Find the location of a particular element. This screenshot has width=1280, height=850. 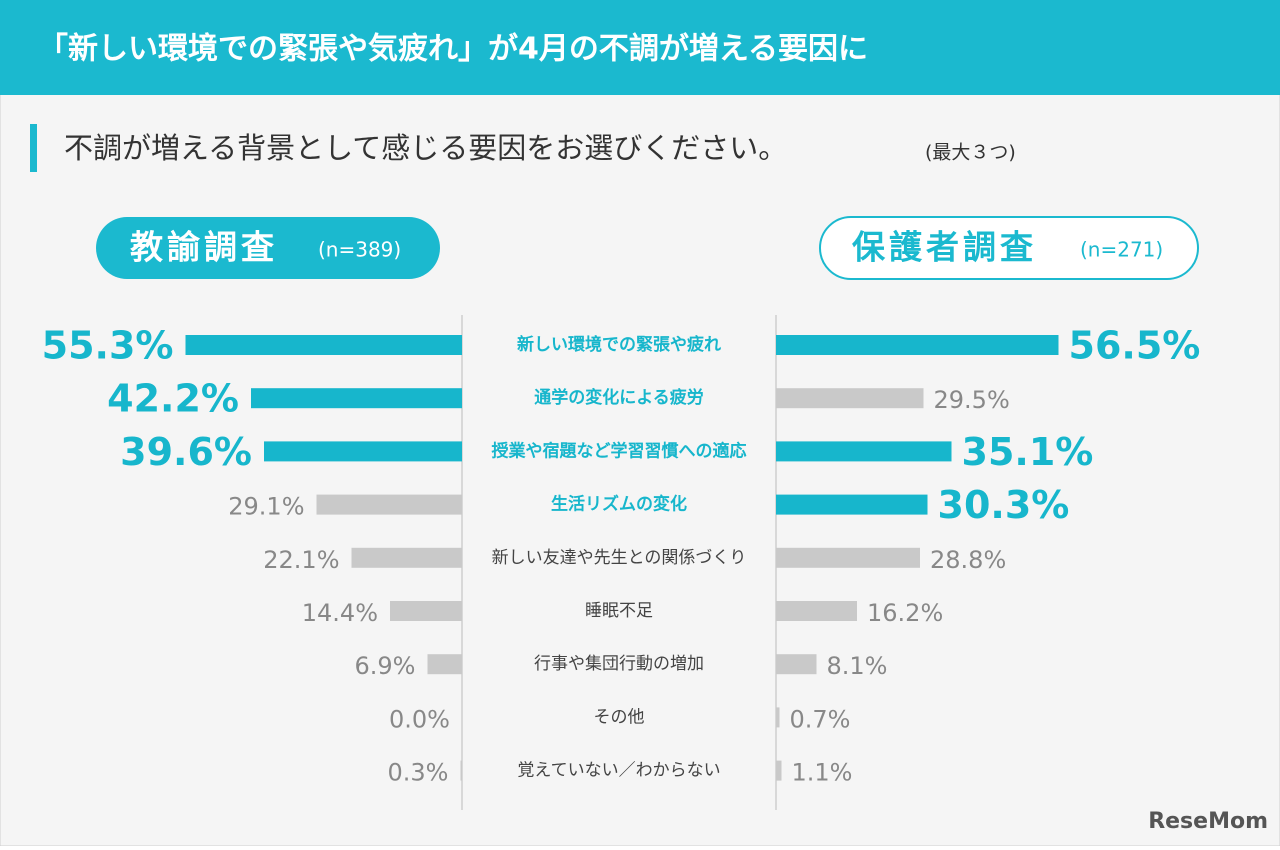

category-label: 睡眠不足 is located at coordinates (619, 611).